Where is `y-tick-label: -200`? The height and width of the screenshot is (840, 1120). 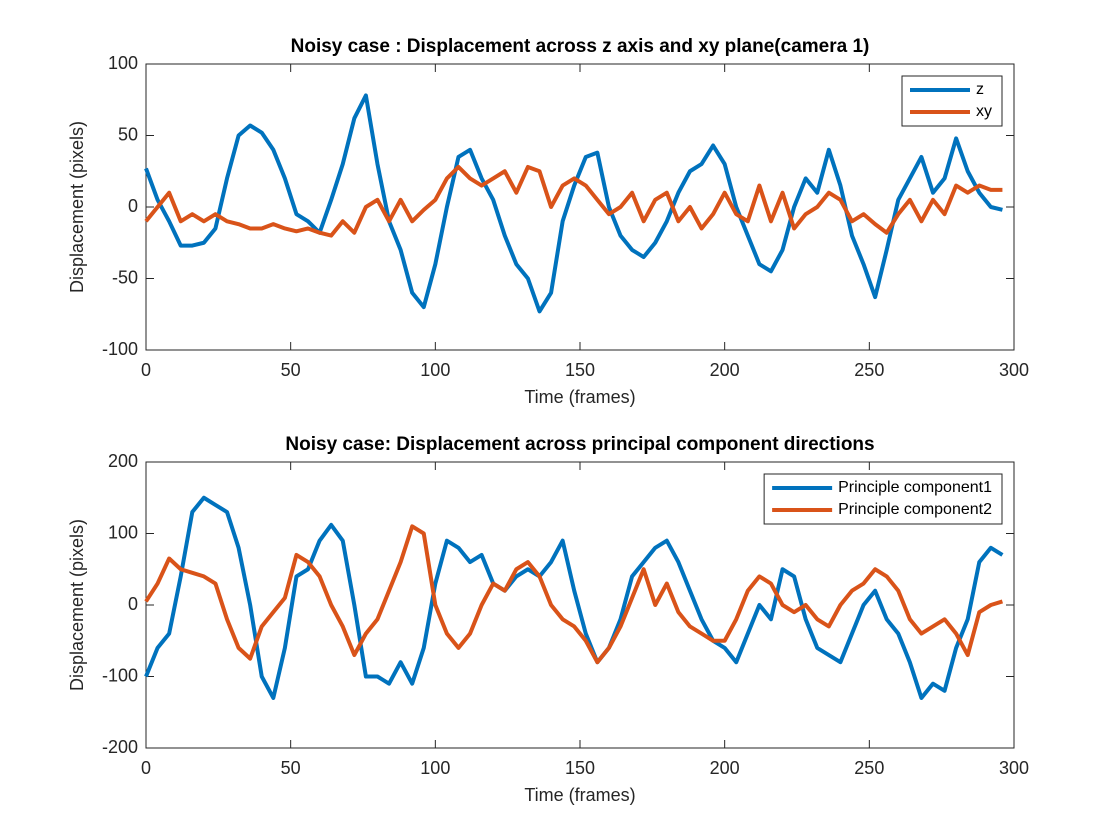 y-tick-label: -200 is located at coordinates (120, 747).